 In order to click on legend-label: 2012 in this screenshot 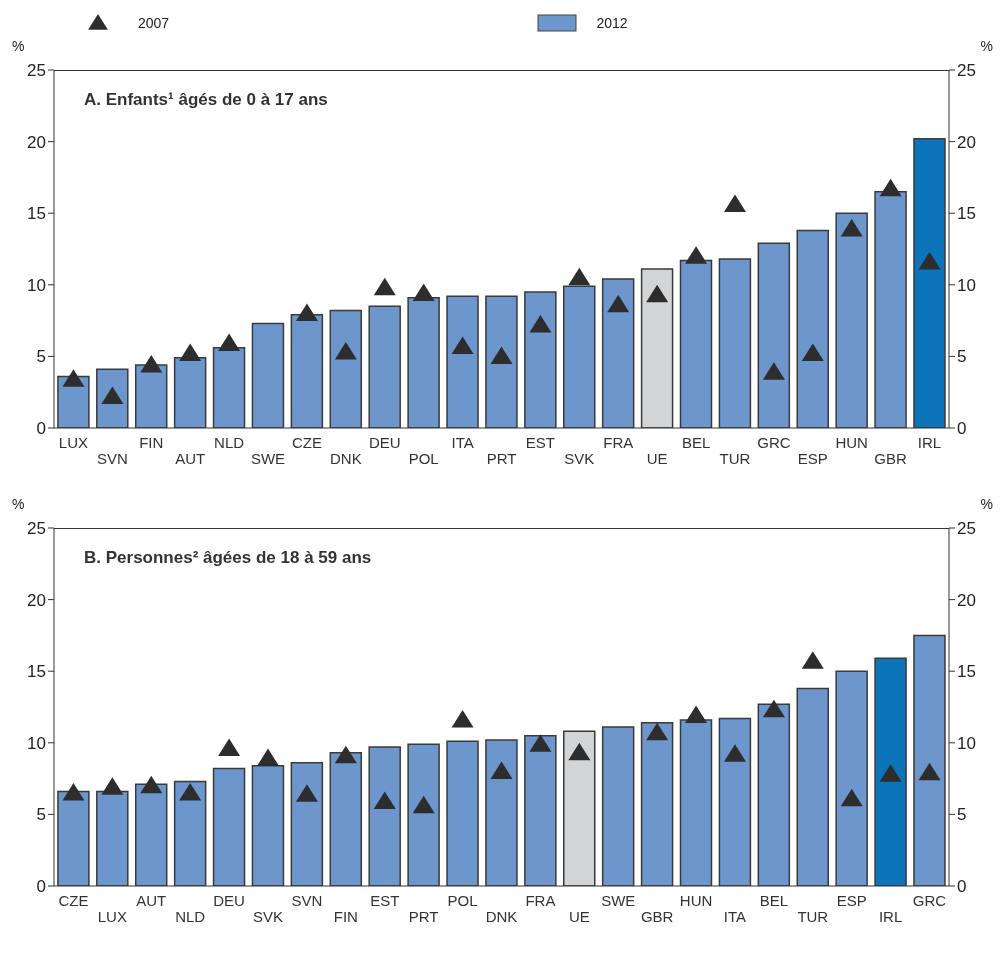, I will do `click(612, 23)`.